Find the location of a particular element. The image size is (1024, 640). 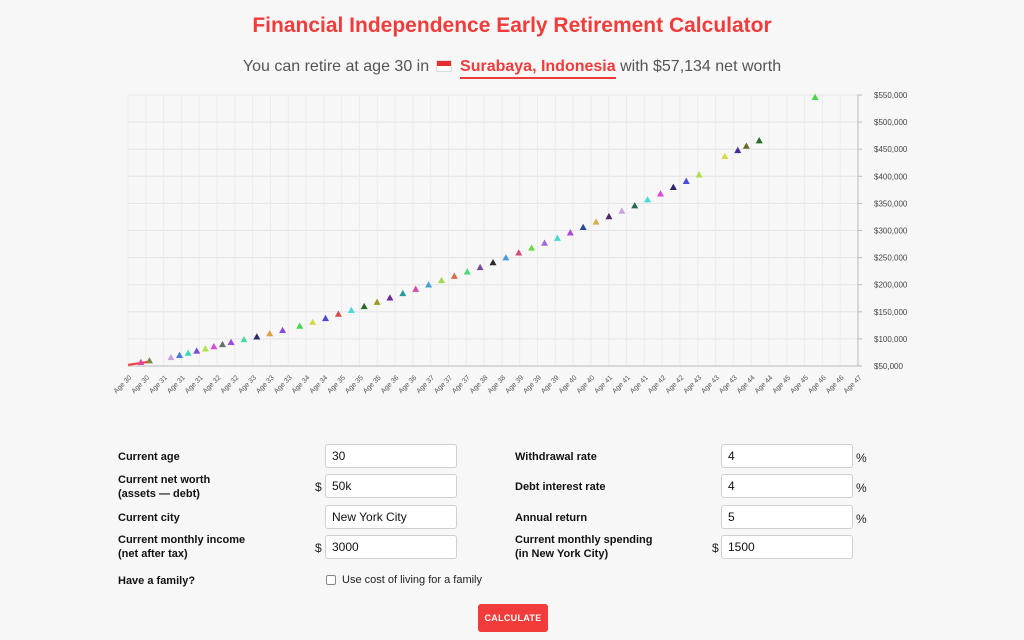

y-tick-label: $550,000 is located at coordinates (891, 95).